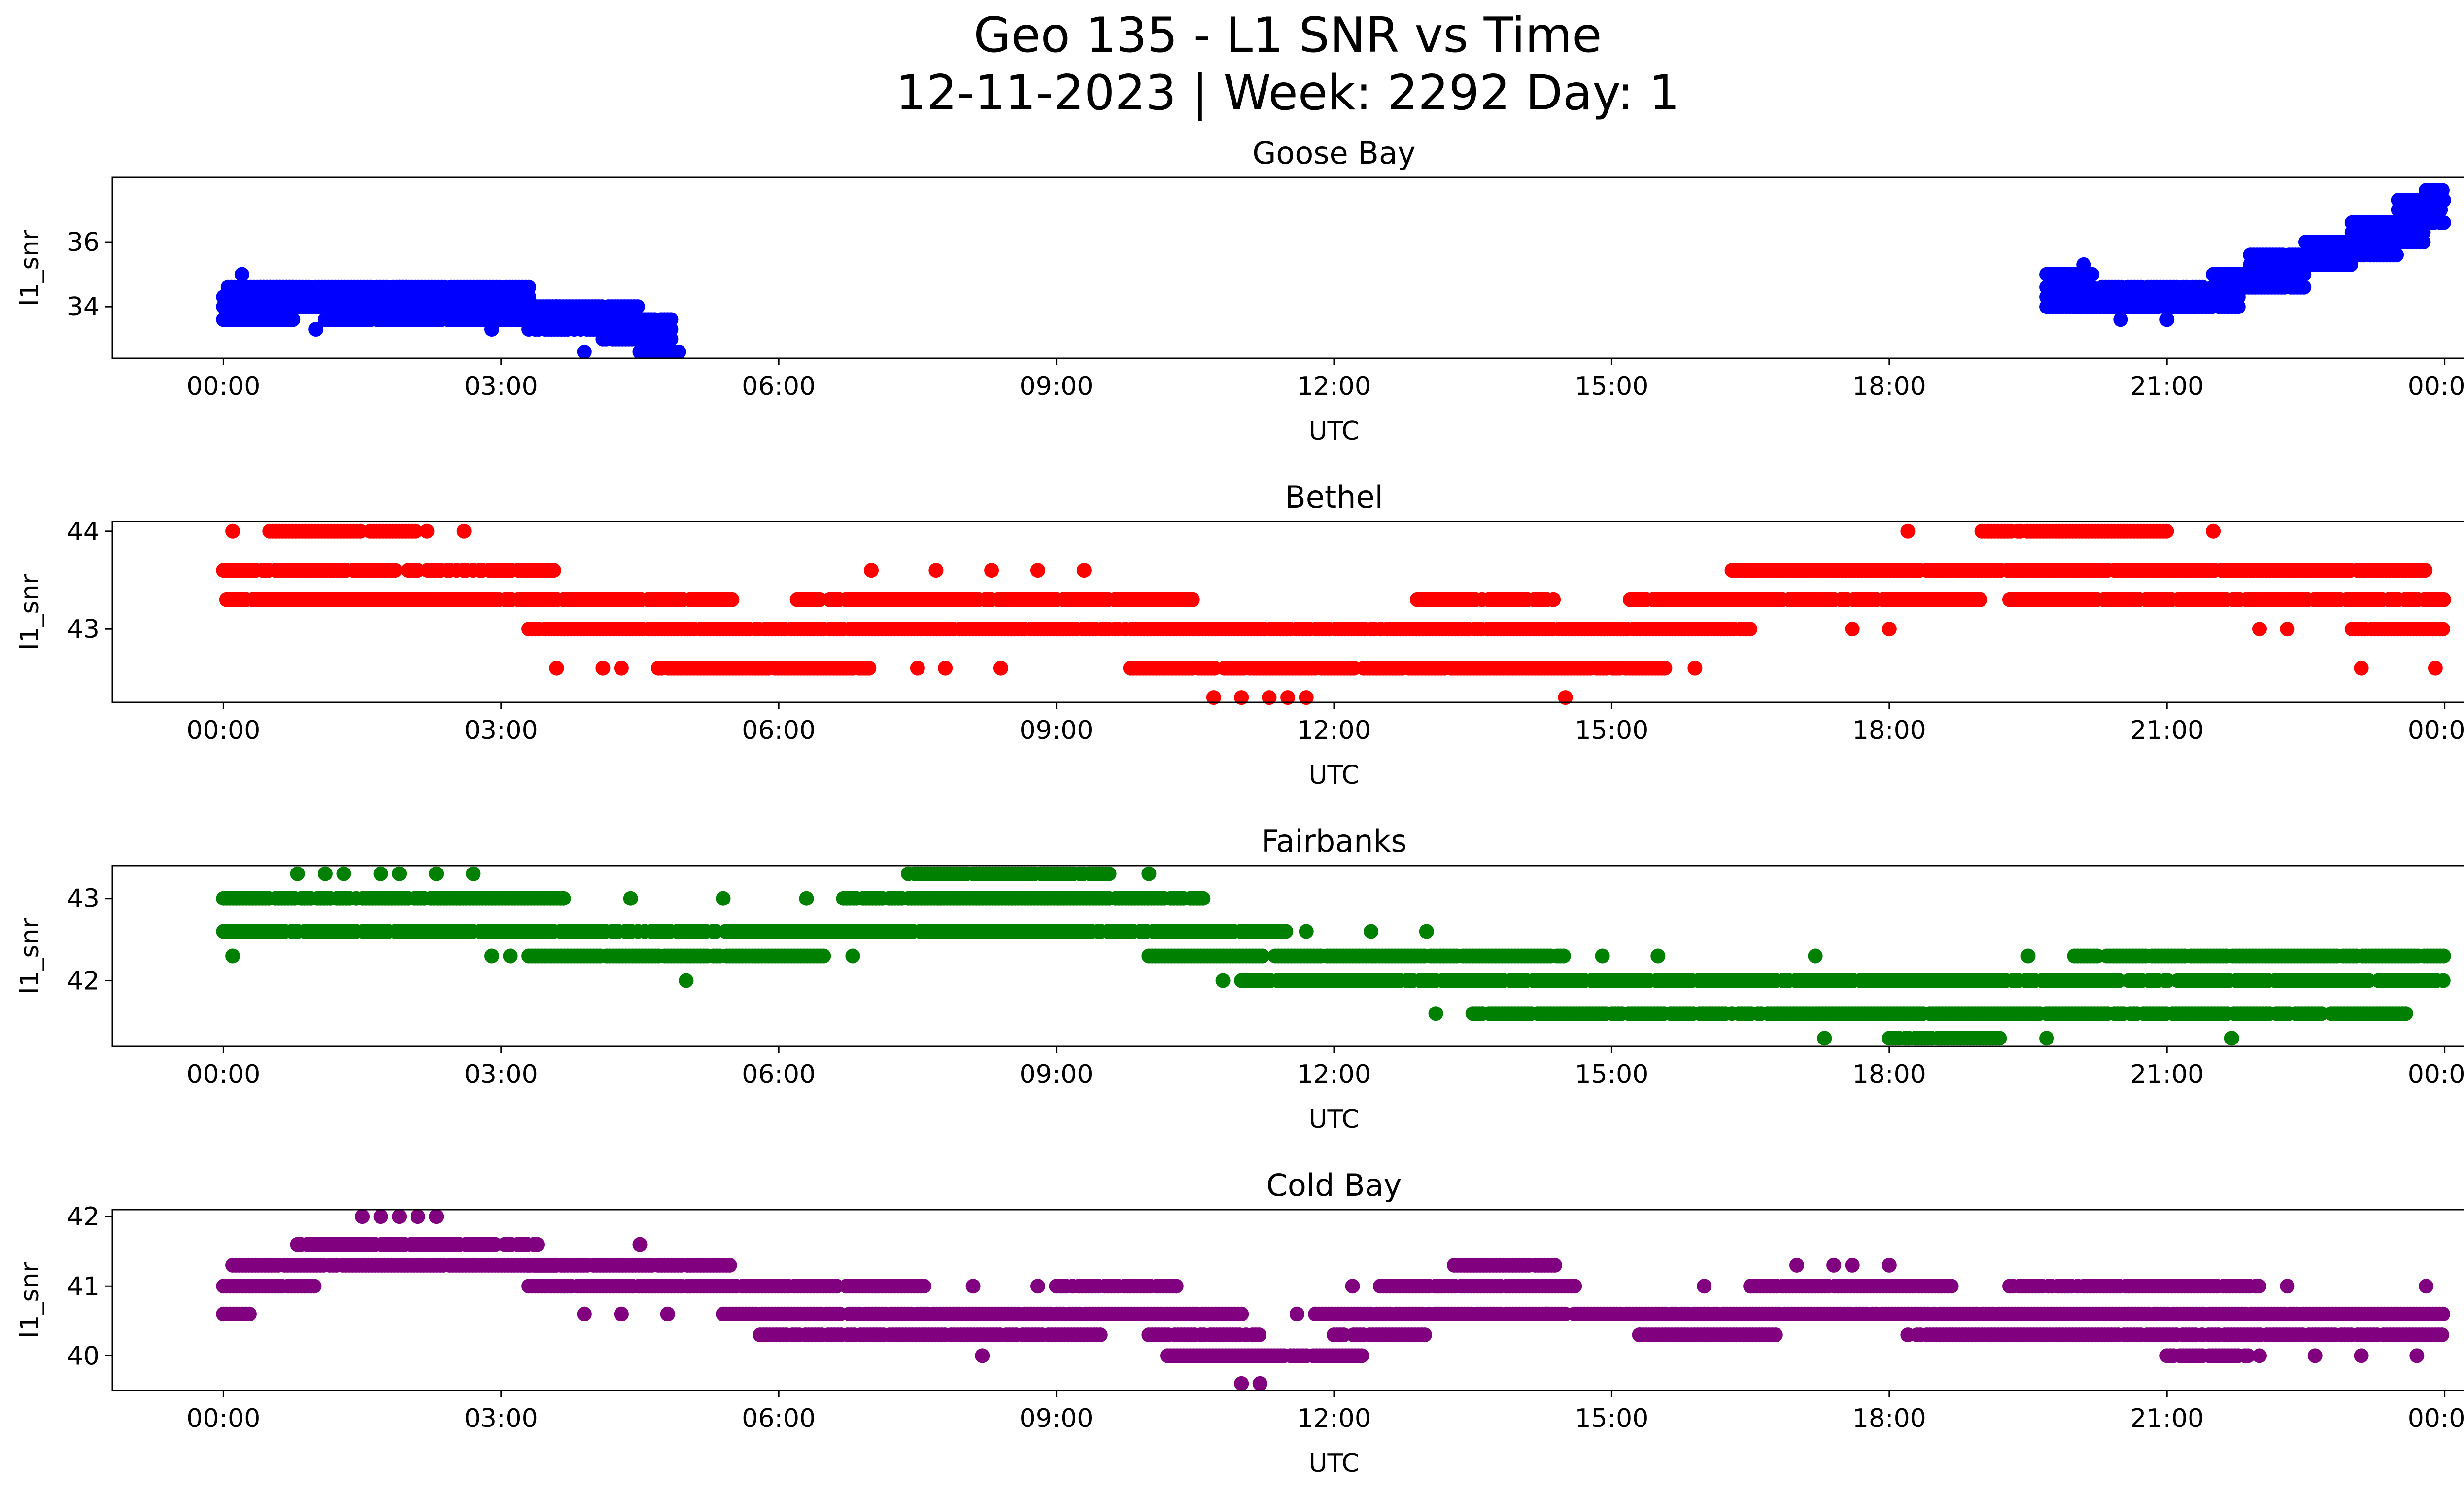 This screenshot has height=1495, width=2464. What do you see at coordinates (83, 532) in the screenshot?
I see `y-tick-label: 44` at bounding box center [83, 532].